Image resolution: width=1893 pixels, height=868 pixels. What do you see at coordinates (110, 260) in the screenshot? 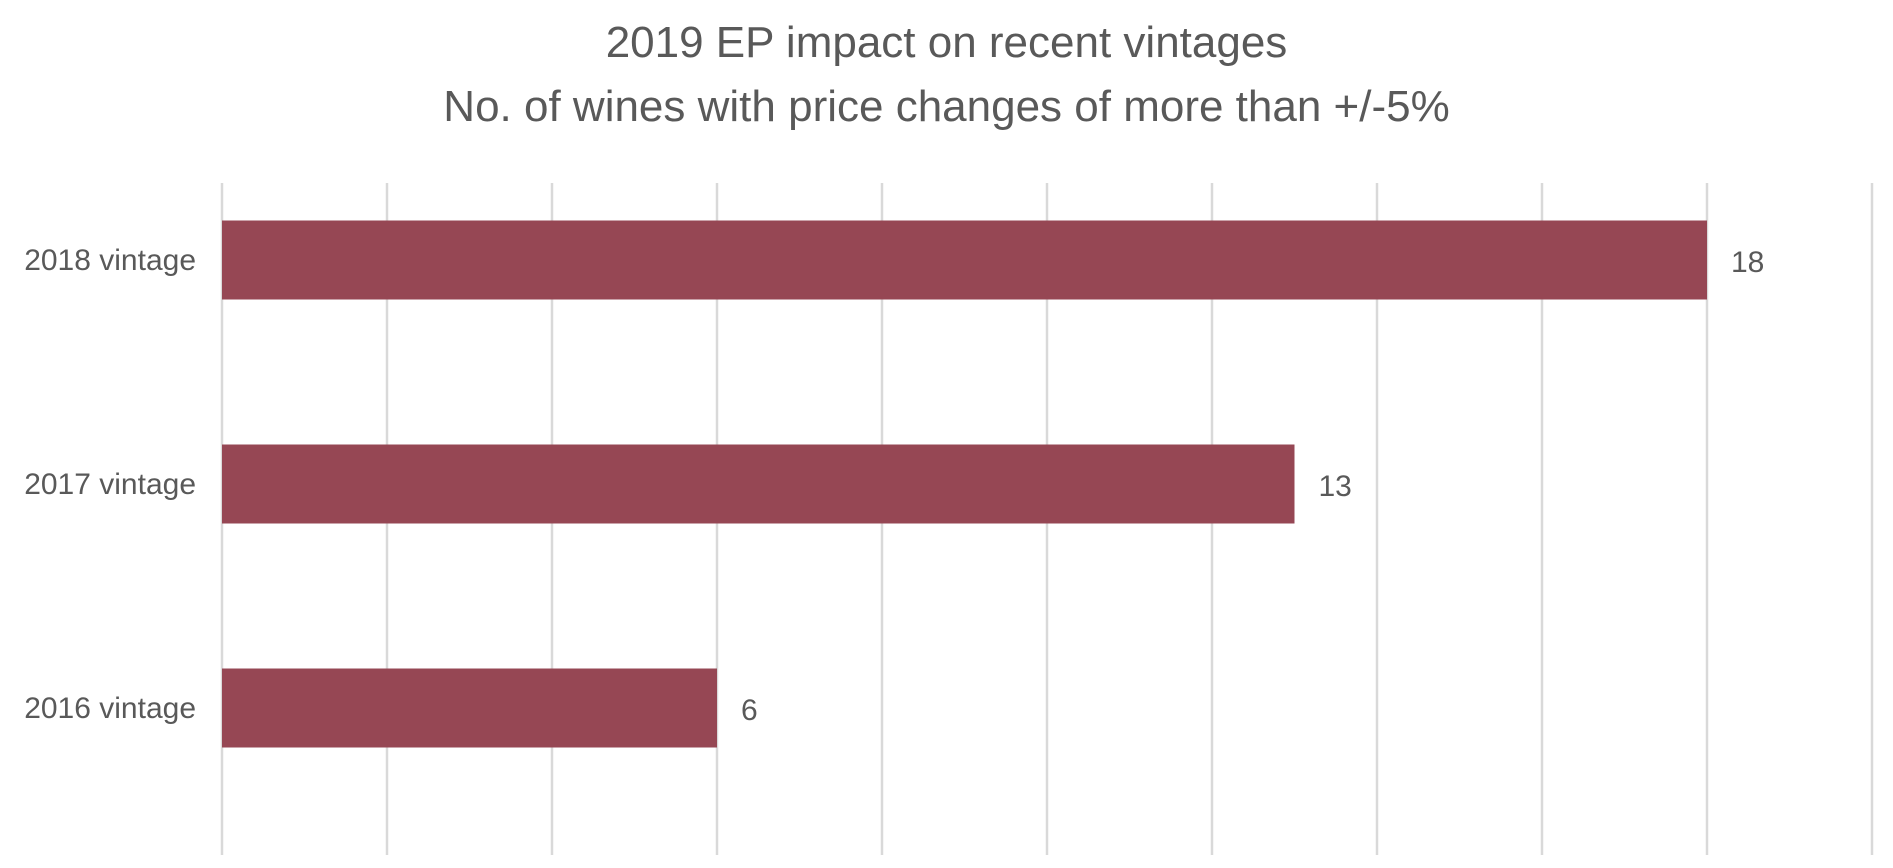
I see `category-label: 2018 vintage` at bounding box center [110, 260].